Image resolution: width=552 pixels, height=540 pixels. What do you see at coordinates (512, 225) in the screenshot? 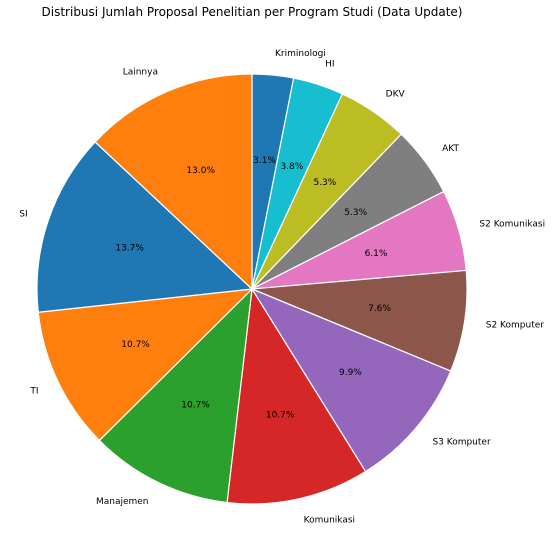
I see `category-label-s2-komunikasi: S2 Komunikasi` at bounding box center [512, 225].